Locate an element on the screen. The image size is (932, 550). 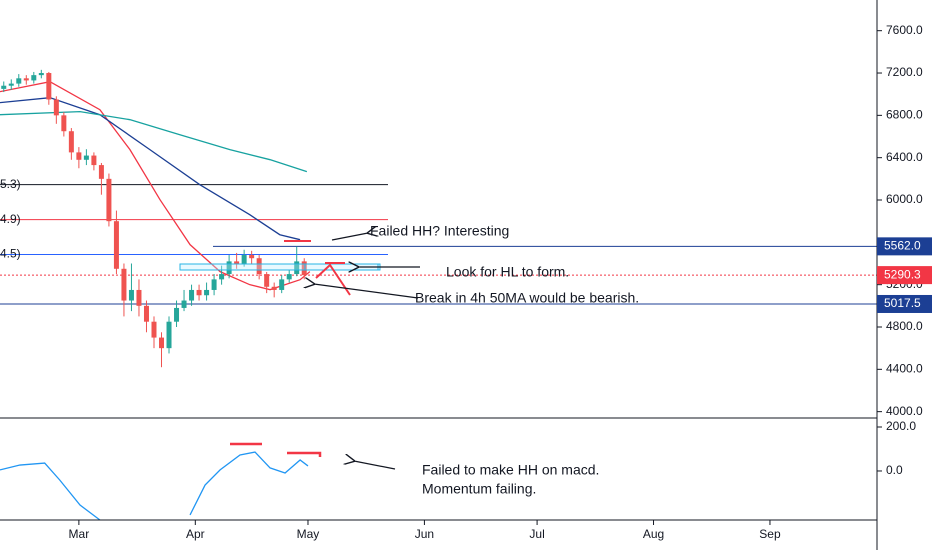
x-tick-label: Jun is located at coordinates (424, 534).